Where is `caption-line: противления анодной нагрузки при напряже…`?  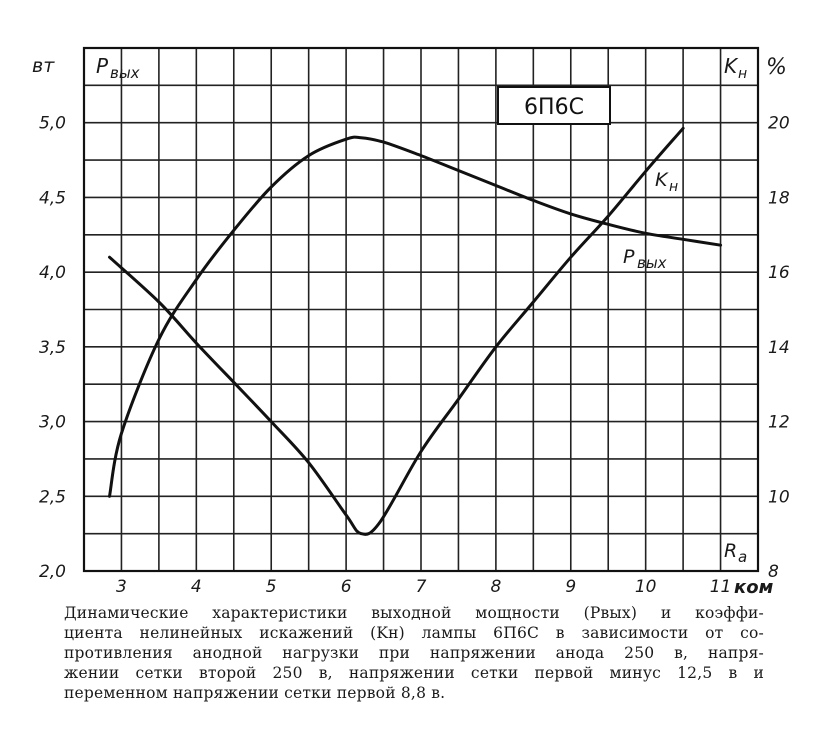
caption-line: противления анодной нагрузки при напряже… is located at coordinates (414, 653).